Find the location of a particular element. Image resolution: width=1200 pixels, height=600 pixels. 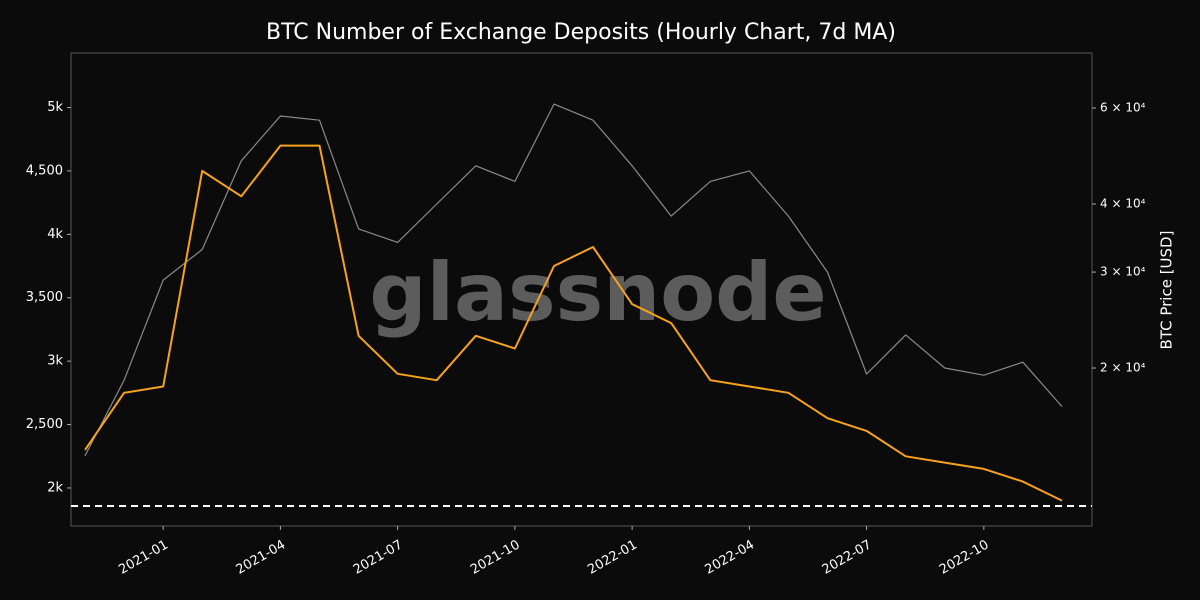

y-tick-label: 4,500 is located at coordinates (44, 170).